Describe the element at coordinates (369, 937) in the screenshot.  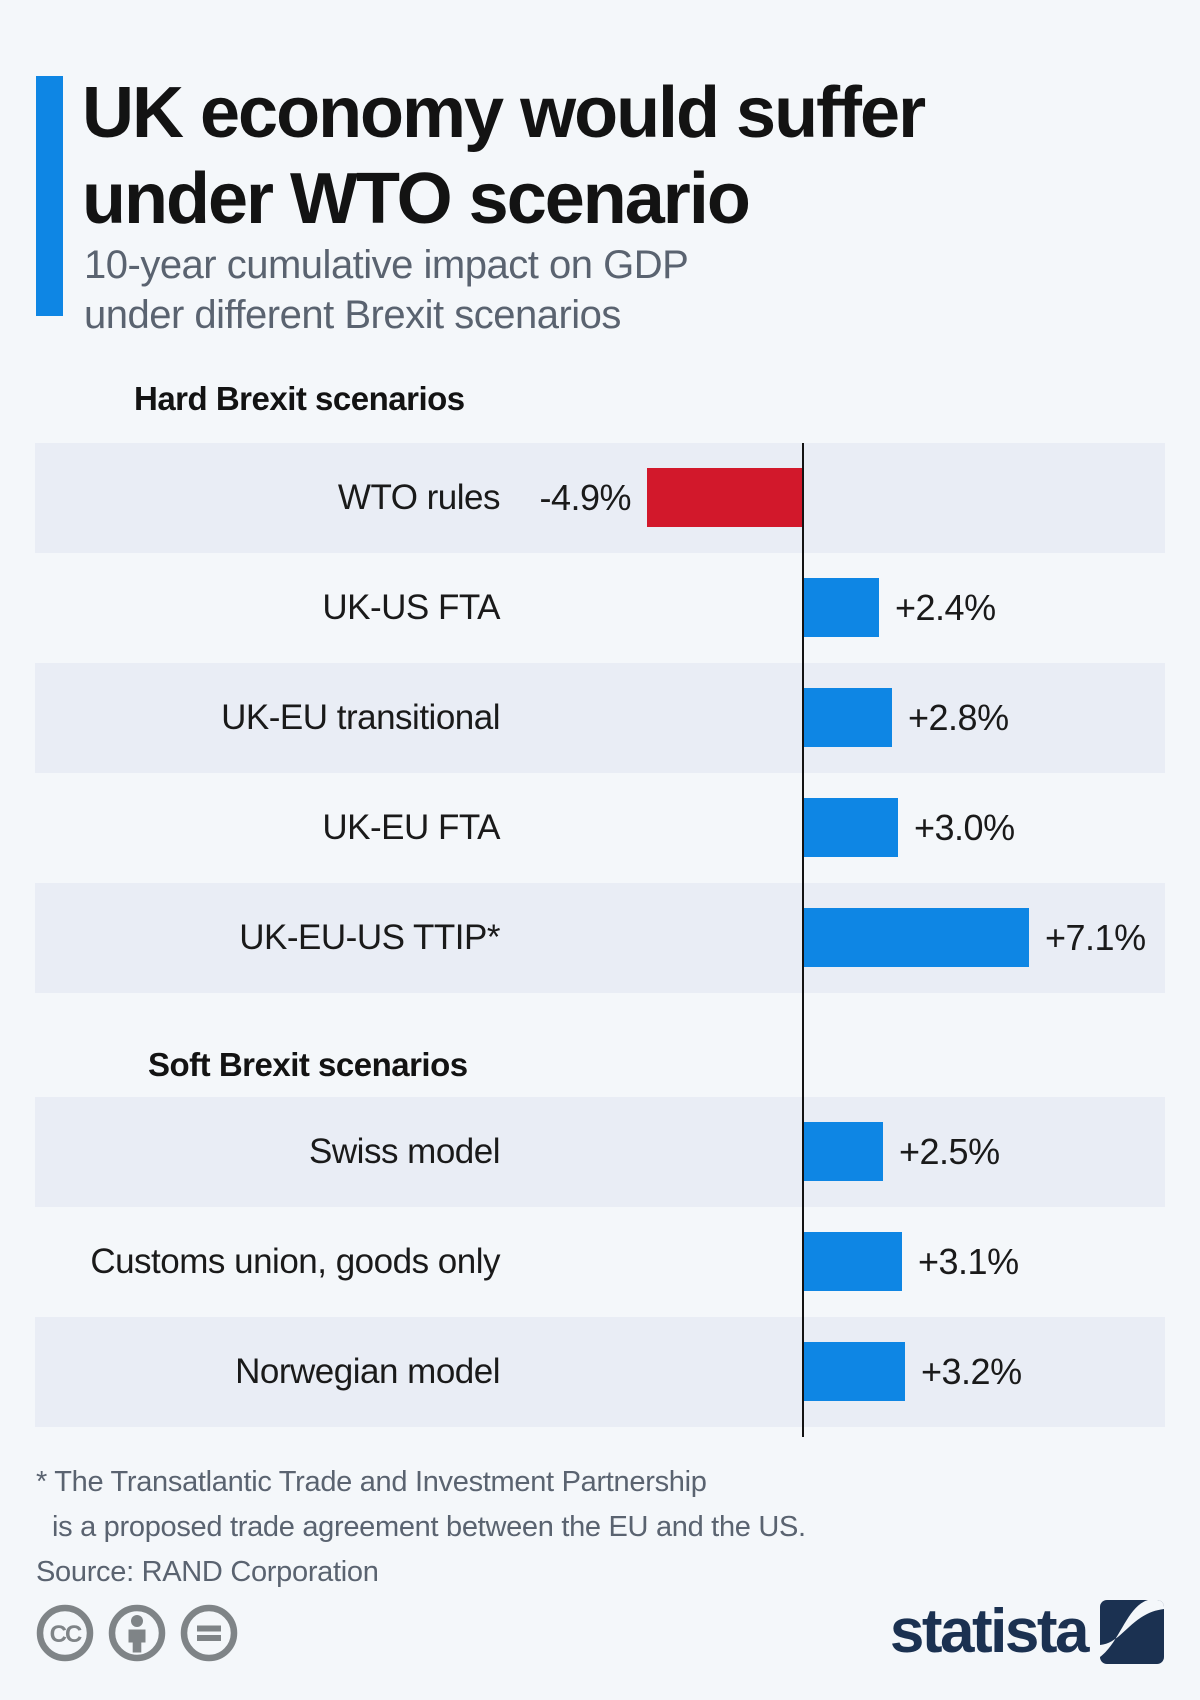
I see `category-label: UK-EU-US TTIP*` at that location.